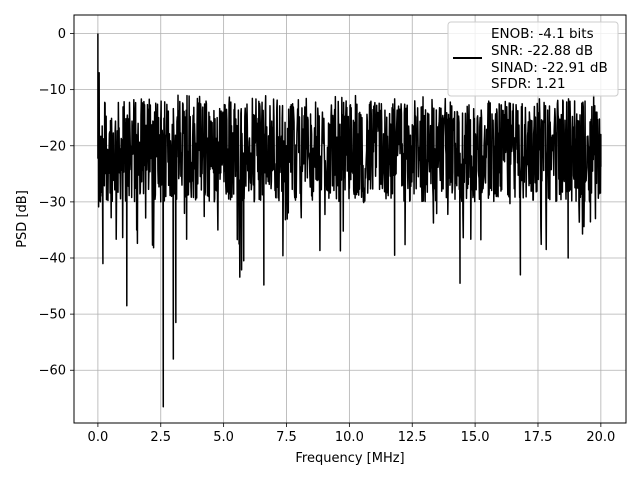 This screenshot has width=640, height=480. What do you see at coordinates (52, 259) in the screenshot?
I see `y-tick-label: −40` at bounding box center [52, 259].